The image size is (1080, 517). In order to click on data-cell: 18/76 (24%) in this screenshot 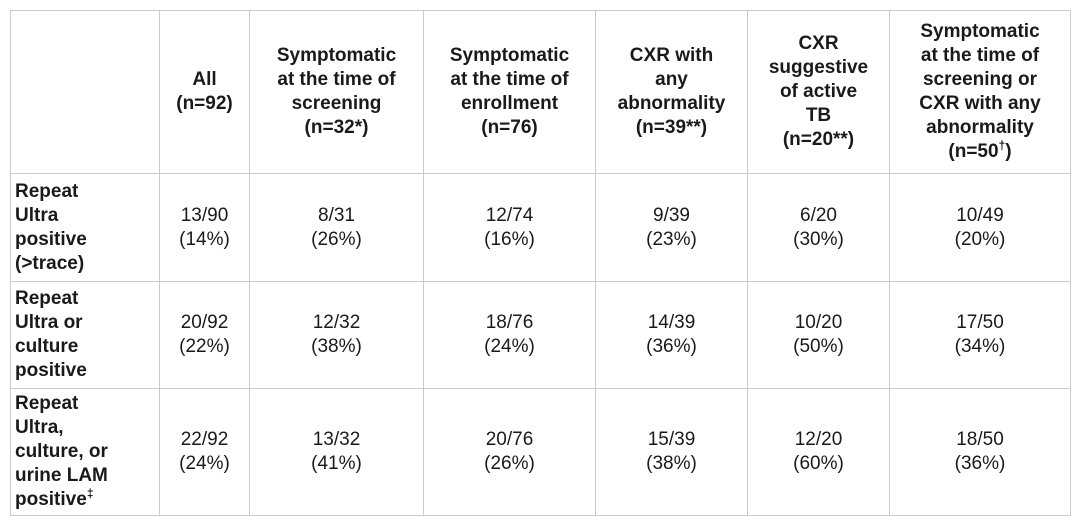, I will do `click(509, 335)`.